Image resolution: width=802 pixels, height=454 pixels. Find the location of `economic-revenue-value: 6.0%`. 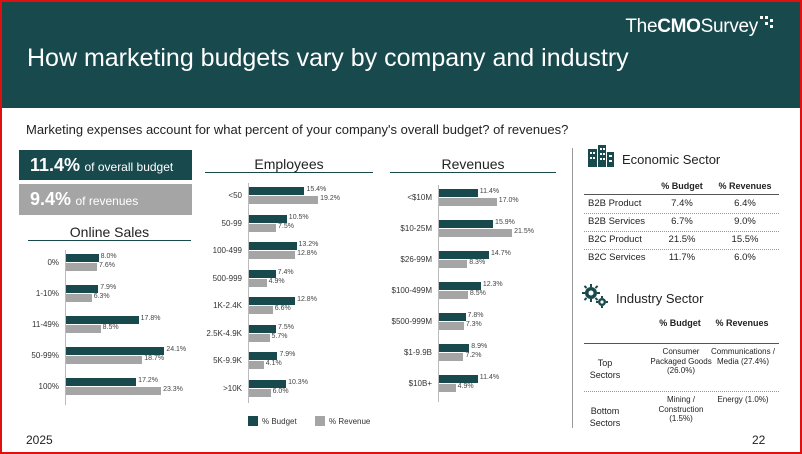

economic-revenue-value: 6.0% is located at coordinates (745, 257).